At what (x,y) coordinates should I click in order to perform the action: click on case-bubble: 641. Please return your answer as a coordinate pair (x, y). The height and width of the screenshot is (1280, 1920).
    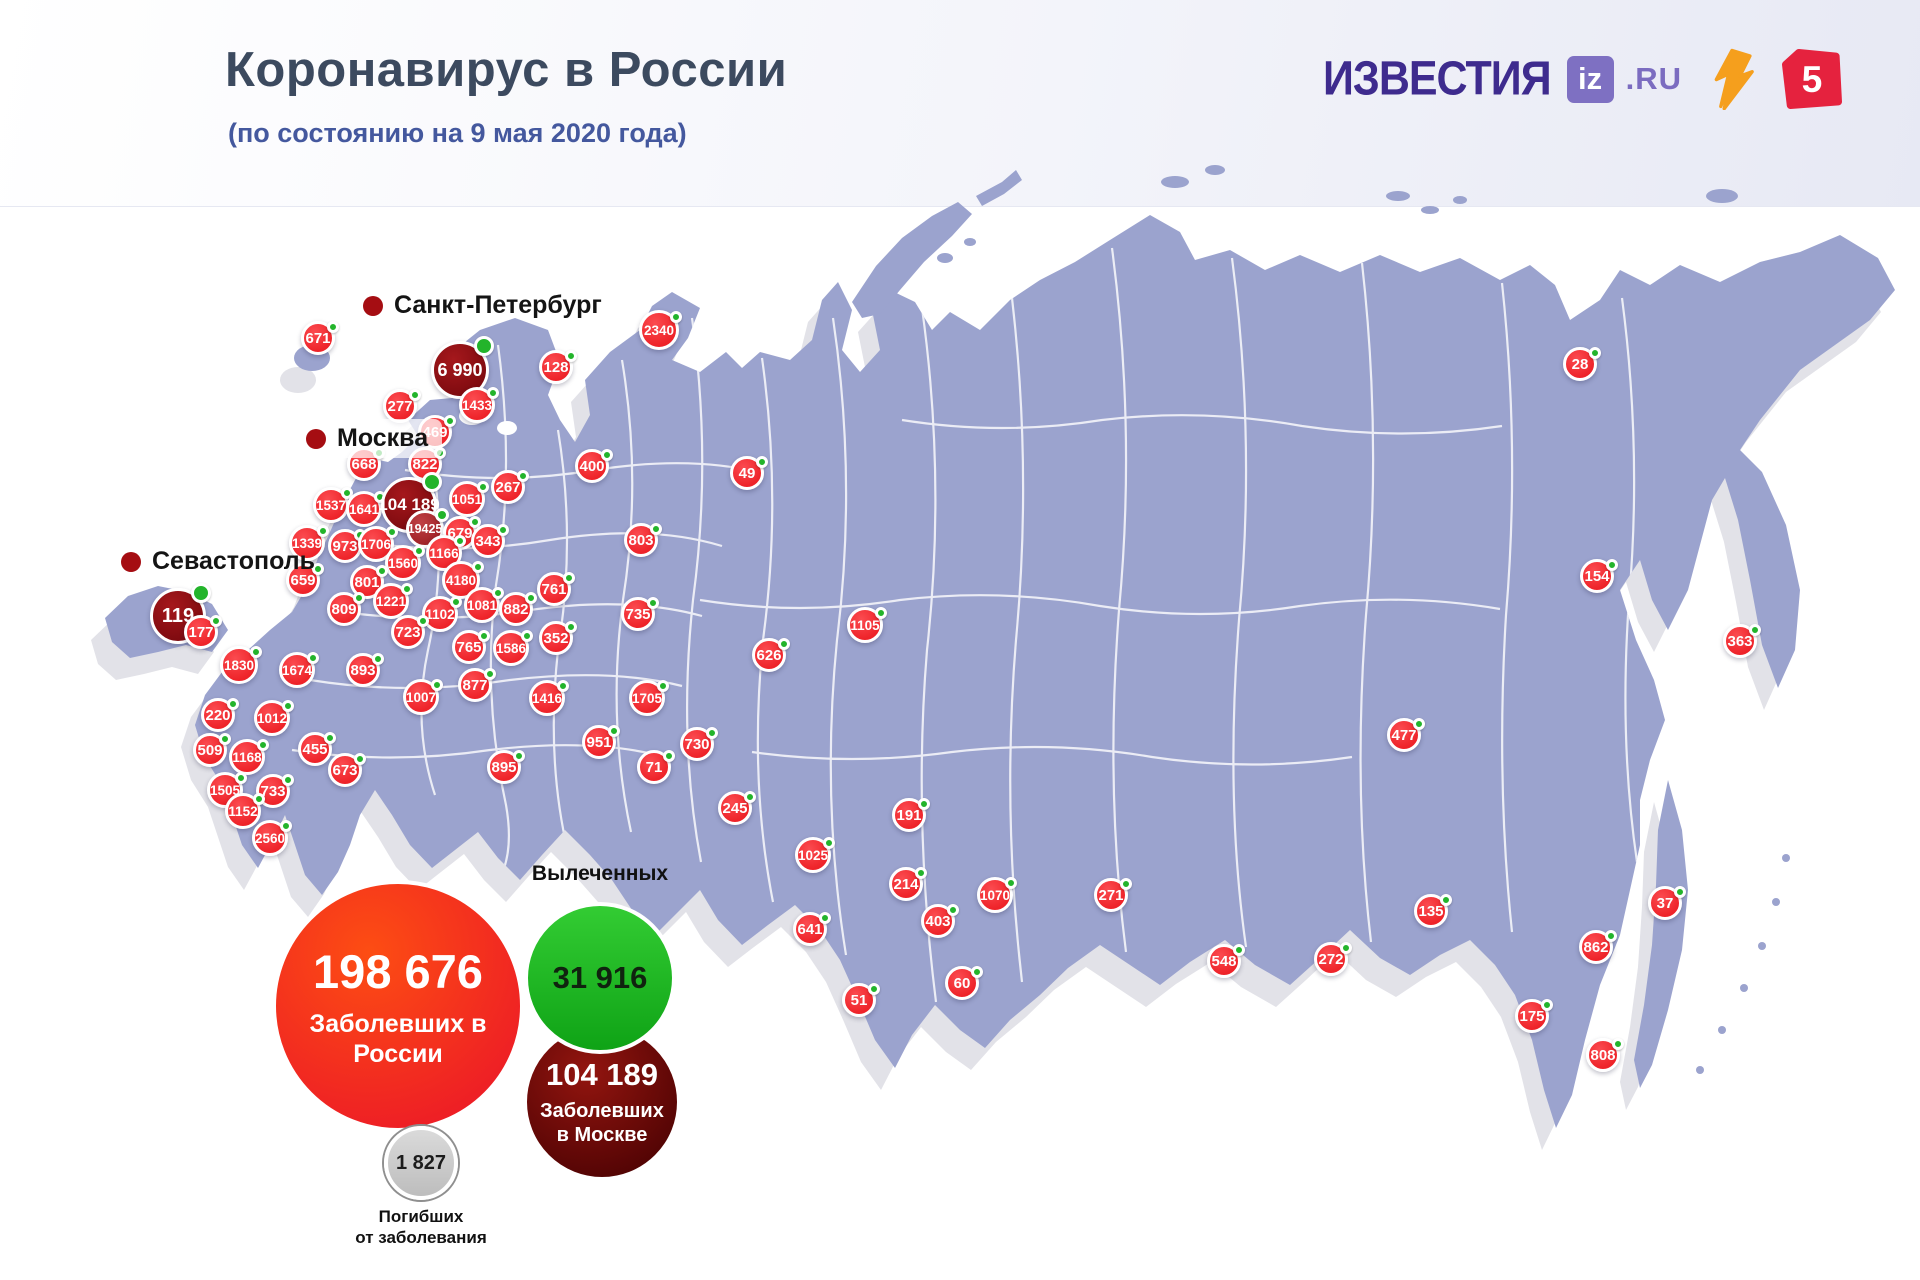
    Looking at the image, I should click on (812, 928).